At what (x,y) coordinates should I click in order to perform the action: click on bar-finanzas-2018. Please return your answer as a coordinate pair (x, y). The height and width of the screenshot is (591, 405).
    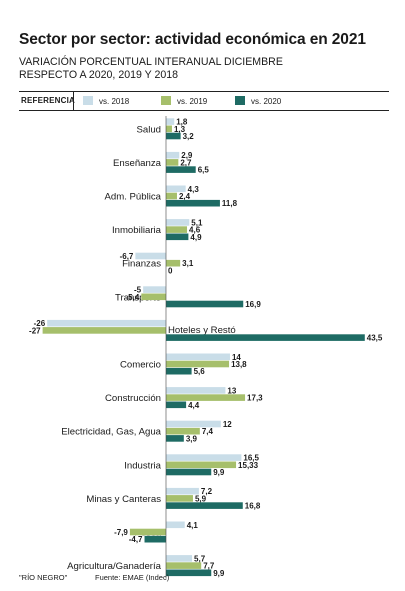
    Looking at the image, I should click on (150, 256).